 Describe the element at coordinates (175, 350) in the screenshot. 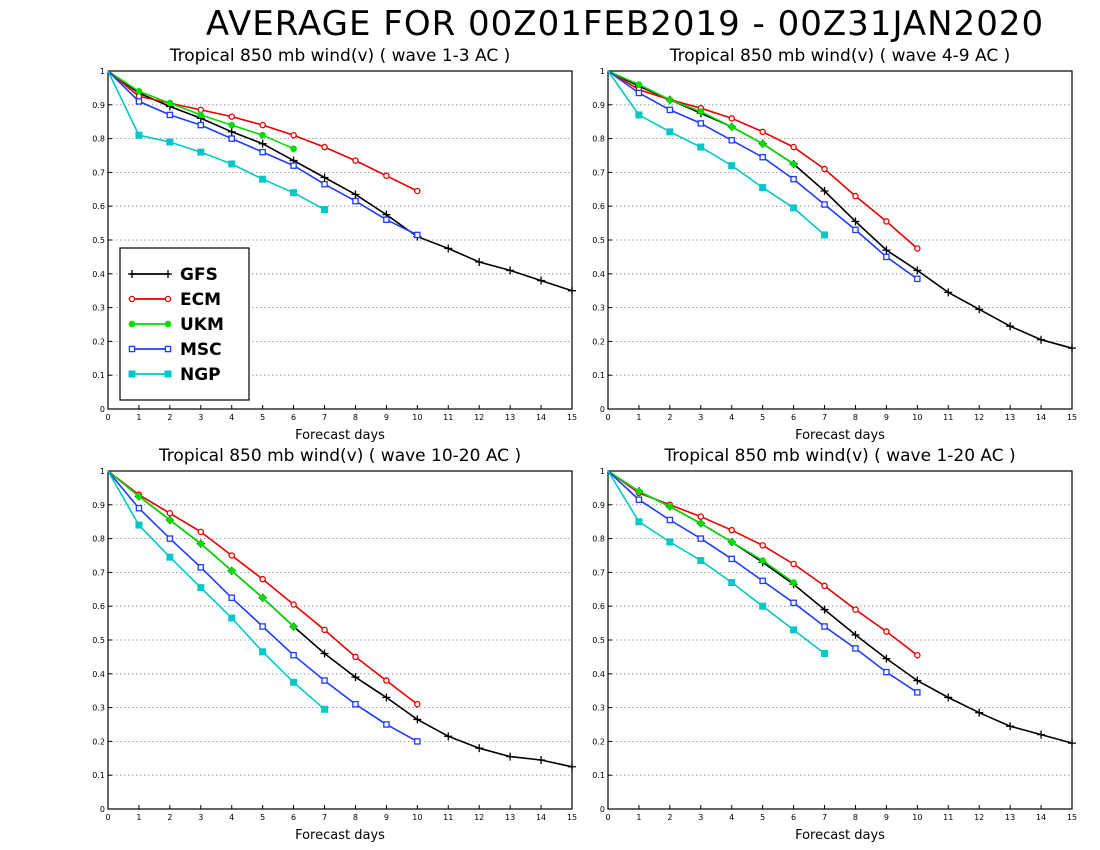

I see `legend-entry-msc: MSC` at that location.